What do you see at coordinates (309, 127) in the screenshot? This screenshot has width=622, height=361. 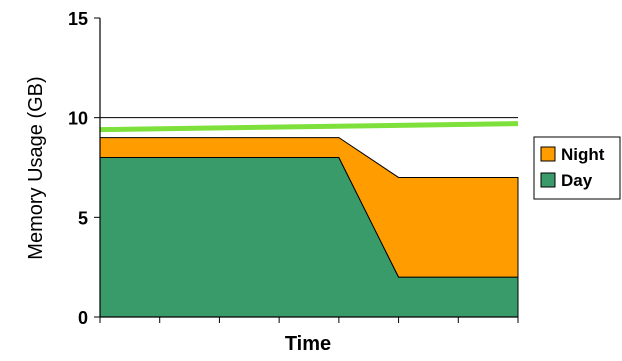 I see `threshold-line` at bounding box center [309, 127].